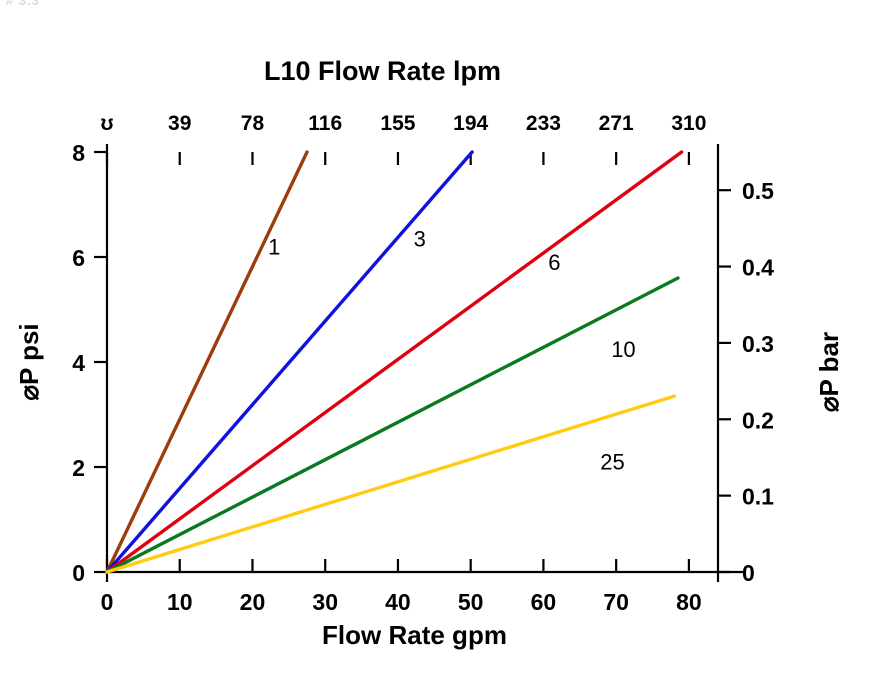  Describe the element at coordinates (420, 239) in the screenshot. I see `series-label-3: 3` at that location.